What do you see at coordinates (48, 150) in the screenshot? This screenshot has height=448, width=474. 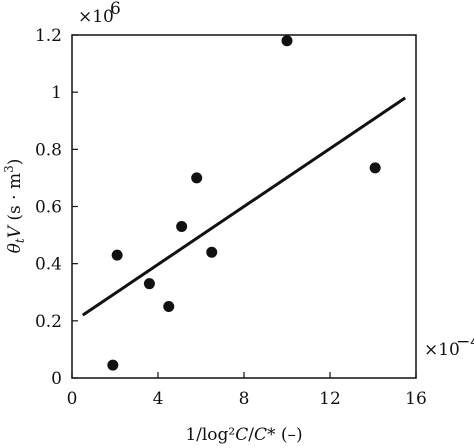 I see `y-tick-label: 0.8` at bounding box center [48, 150].